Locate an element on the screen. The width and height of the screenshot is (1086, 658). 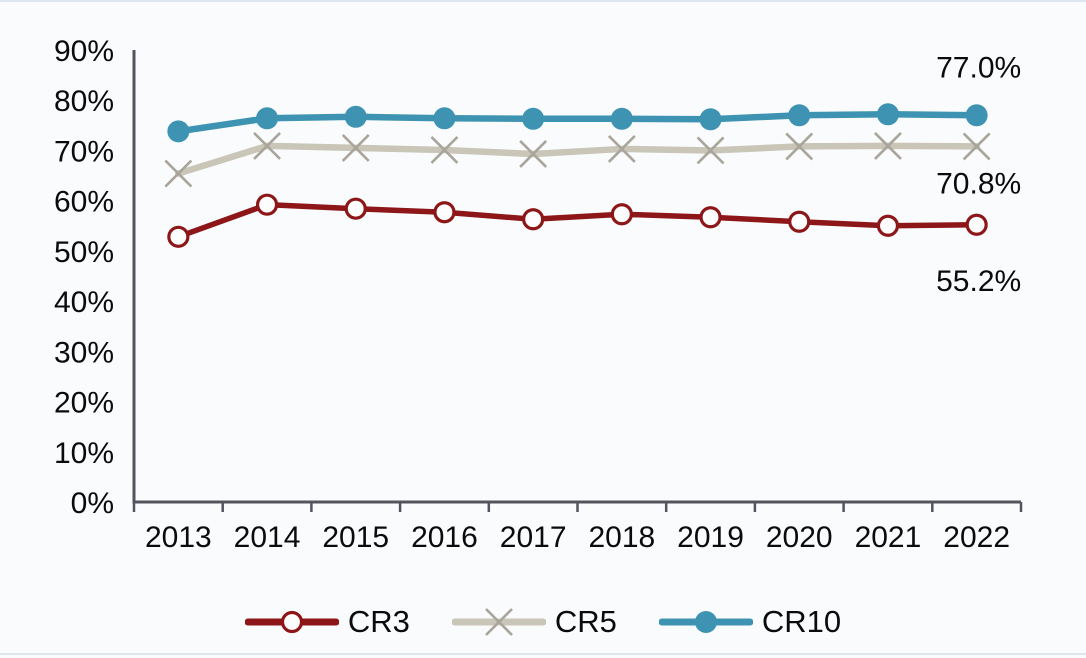
legend-label-cr3: CR3 is located at coordinates (378, 621).